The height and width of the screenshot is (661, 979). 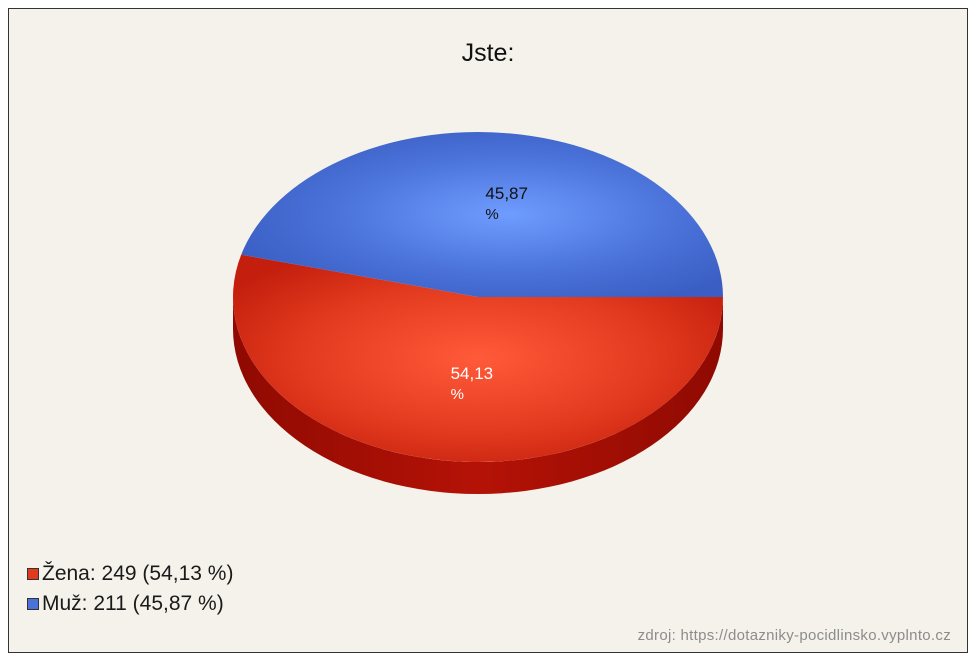 I want to click on pie-label-unit-muž: %, so click(x=491, y=214).